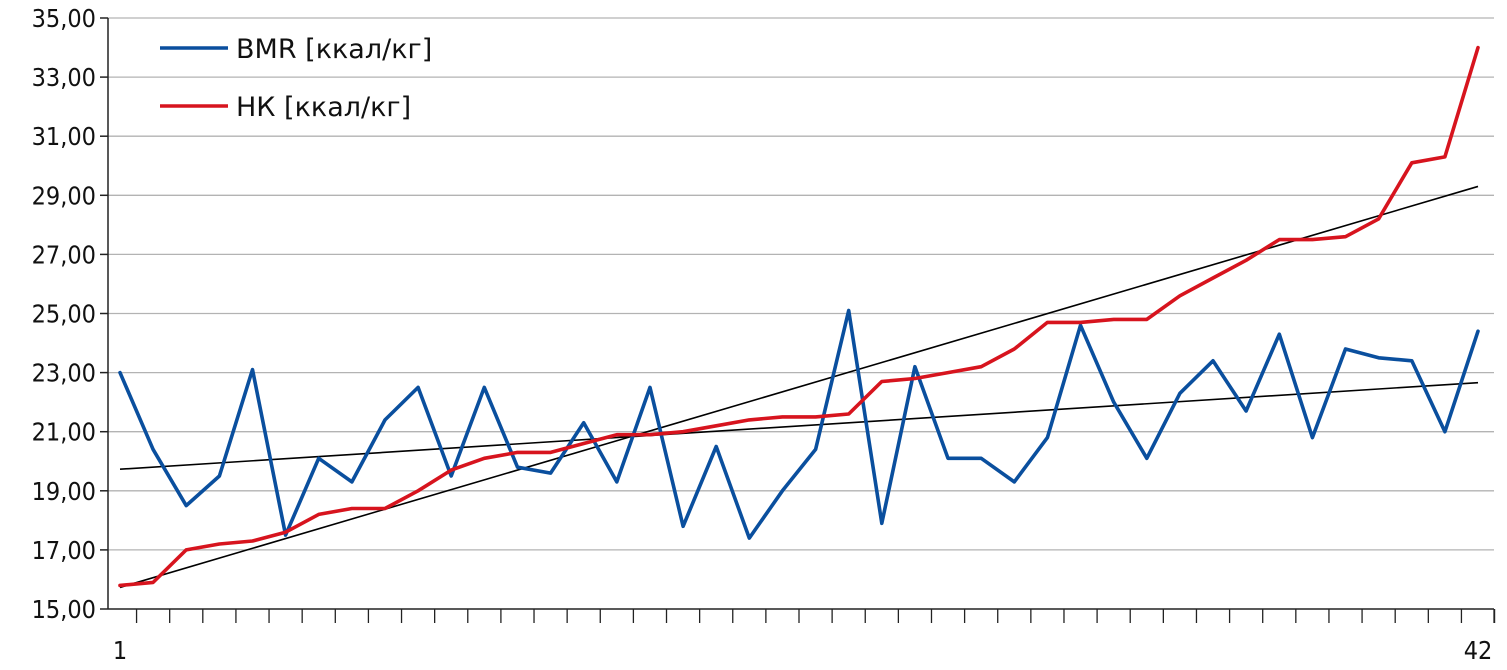 This screenshot has width=1507, height=670. Describe the element at coordinates (1478, 650) in the screenshot. I see `x-tick-label: 42` at that location.